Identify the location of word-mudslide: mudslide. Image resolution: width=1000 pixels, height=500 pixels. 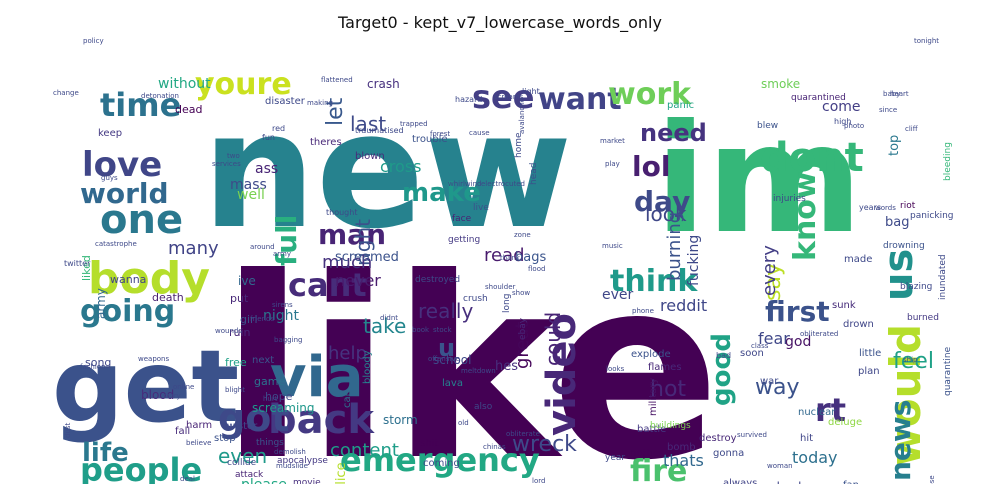
(292, 466).